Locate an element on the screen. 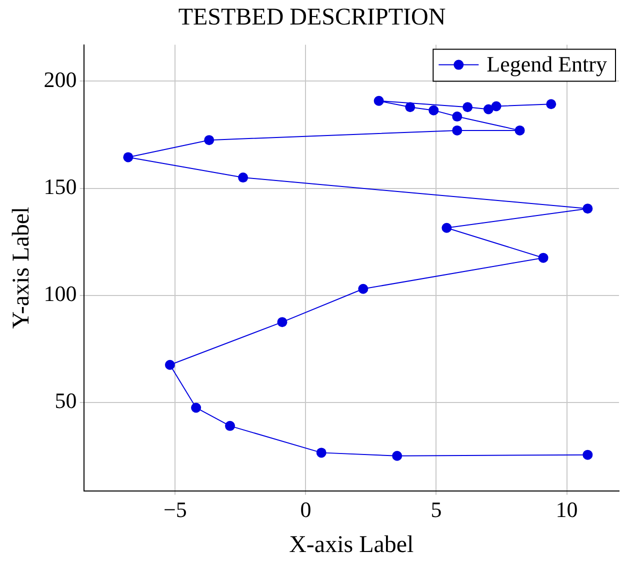  x-tick-label: 10 is located at coordinates (567, 509).